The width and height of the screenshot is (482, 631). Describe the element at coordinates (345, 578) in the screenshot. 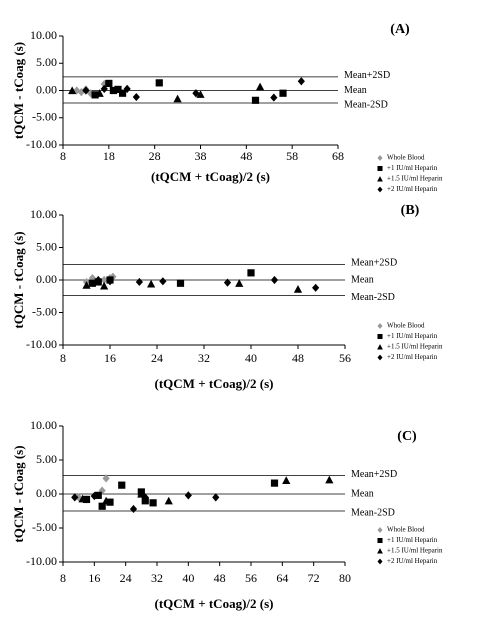

I see `x-tick-label: 80` at that location.